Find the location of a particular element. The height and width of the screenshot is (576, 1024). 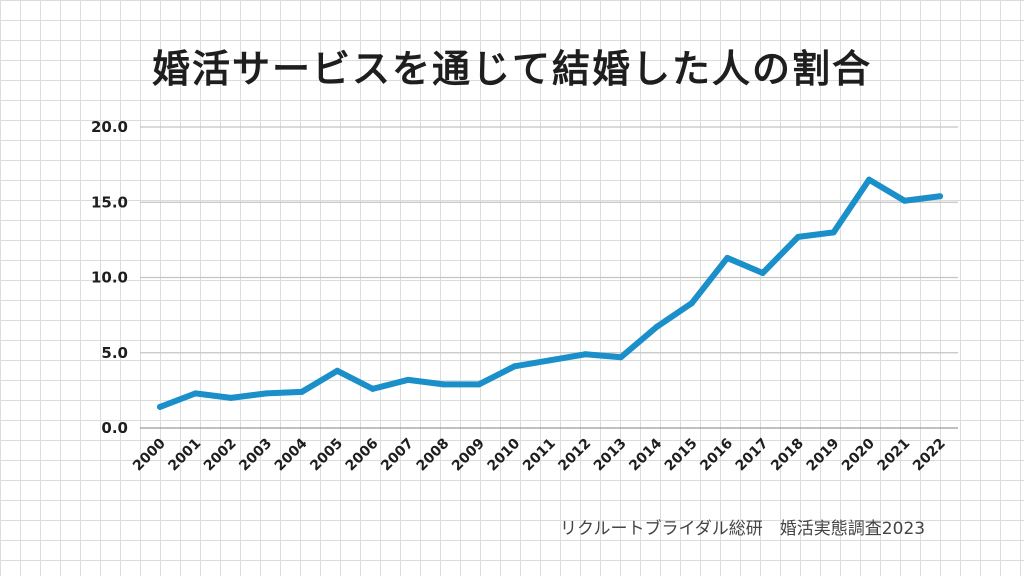

x-tick-label: 2009 is located at coordinates (468, 455).